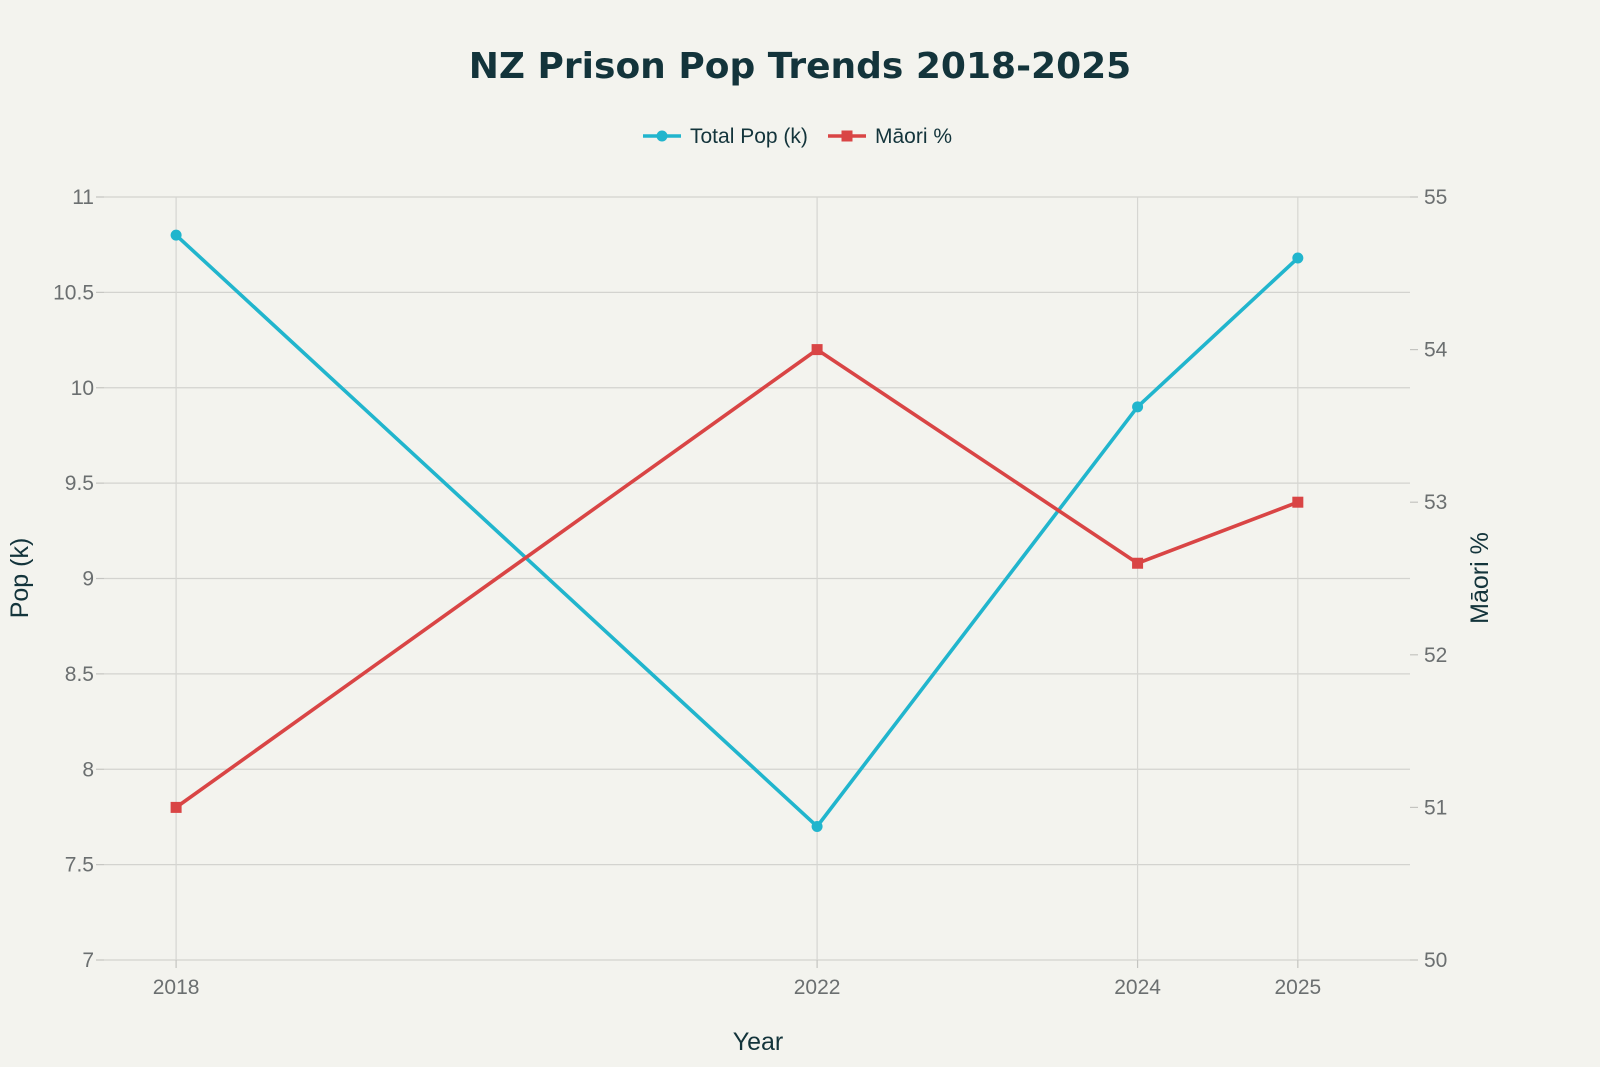  What do you see at coordinates (817, 987) in the screenshot?
I see `x-tick-label: 2022` at bounding box center [817, 987].